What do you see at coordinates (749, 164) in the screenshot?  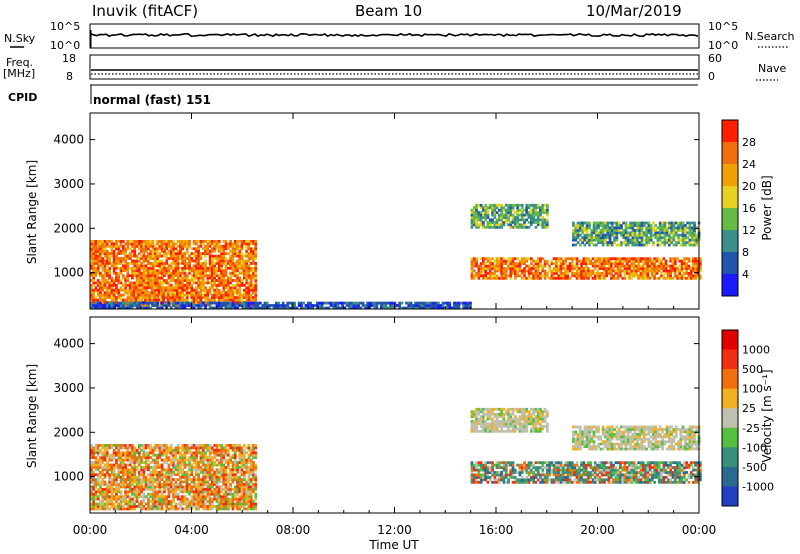 I see `power-colorbar-tick-label: 24` at bounding box center [749, 164].